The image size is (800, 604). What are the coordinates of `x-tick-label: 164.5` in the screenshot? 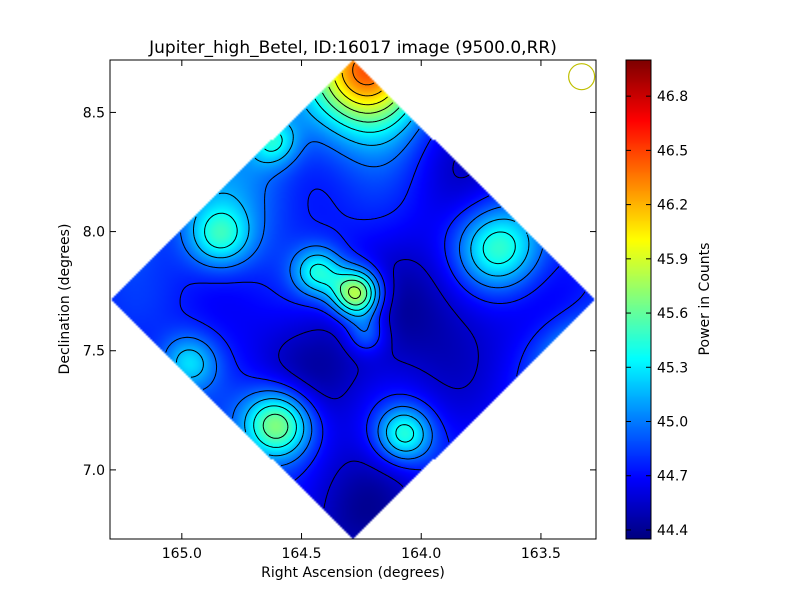 It's located at (301, 554).